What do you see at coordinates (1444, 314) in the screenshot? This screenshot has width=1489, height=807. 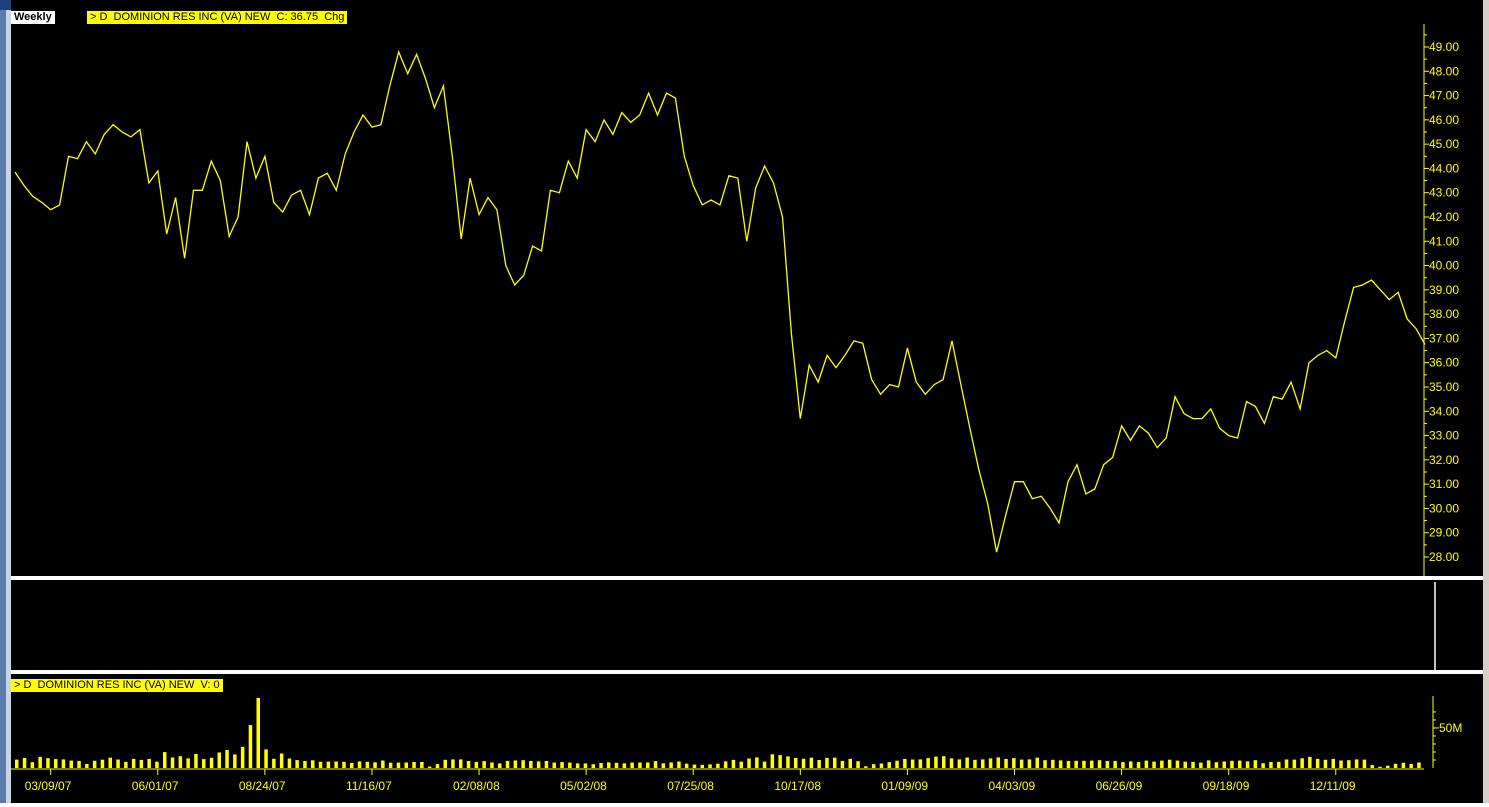 I see `price-tick-label: 38.00` at bounding box center [1444, 314].